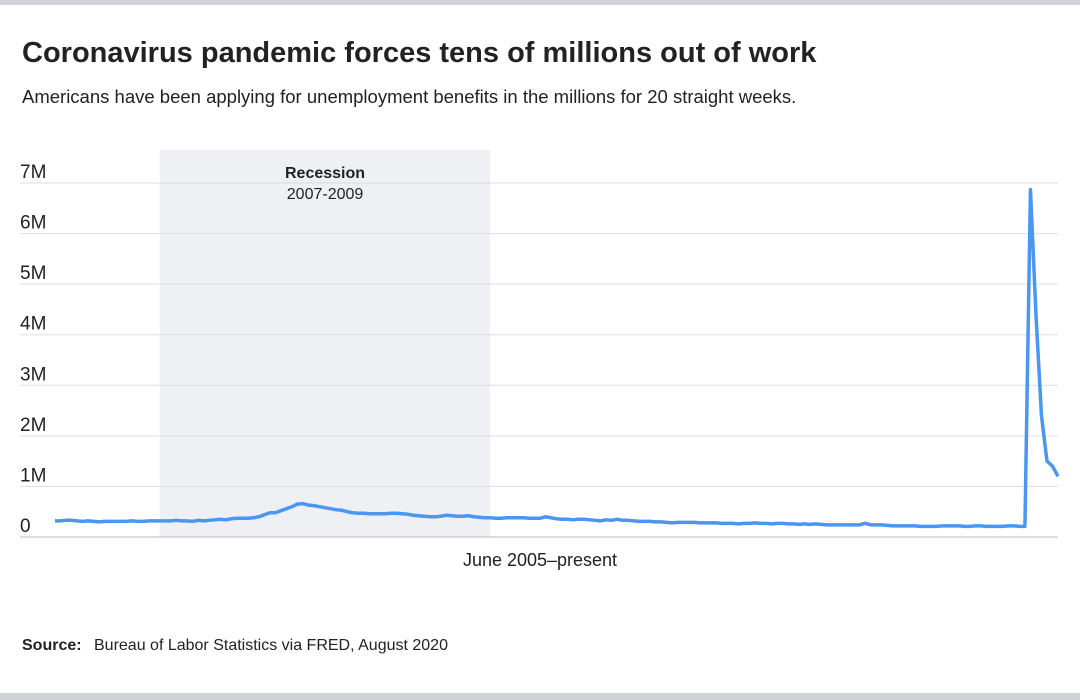 The height and width of the screenshot is (700, 1080). I want to click on y-tick-label: 5M, so click(33, 273).